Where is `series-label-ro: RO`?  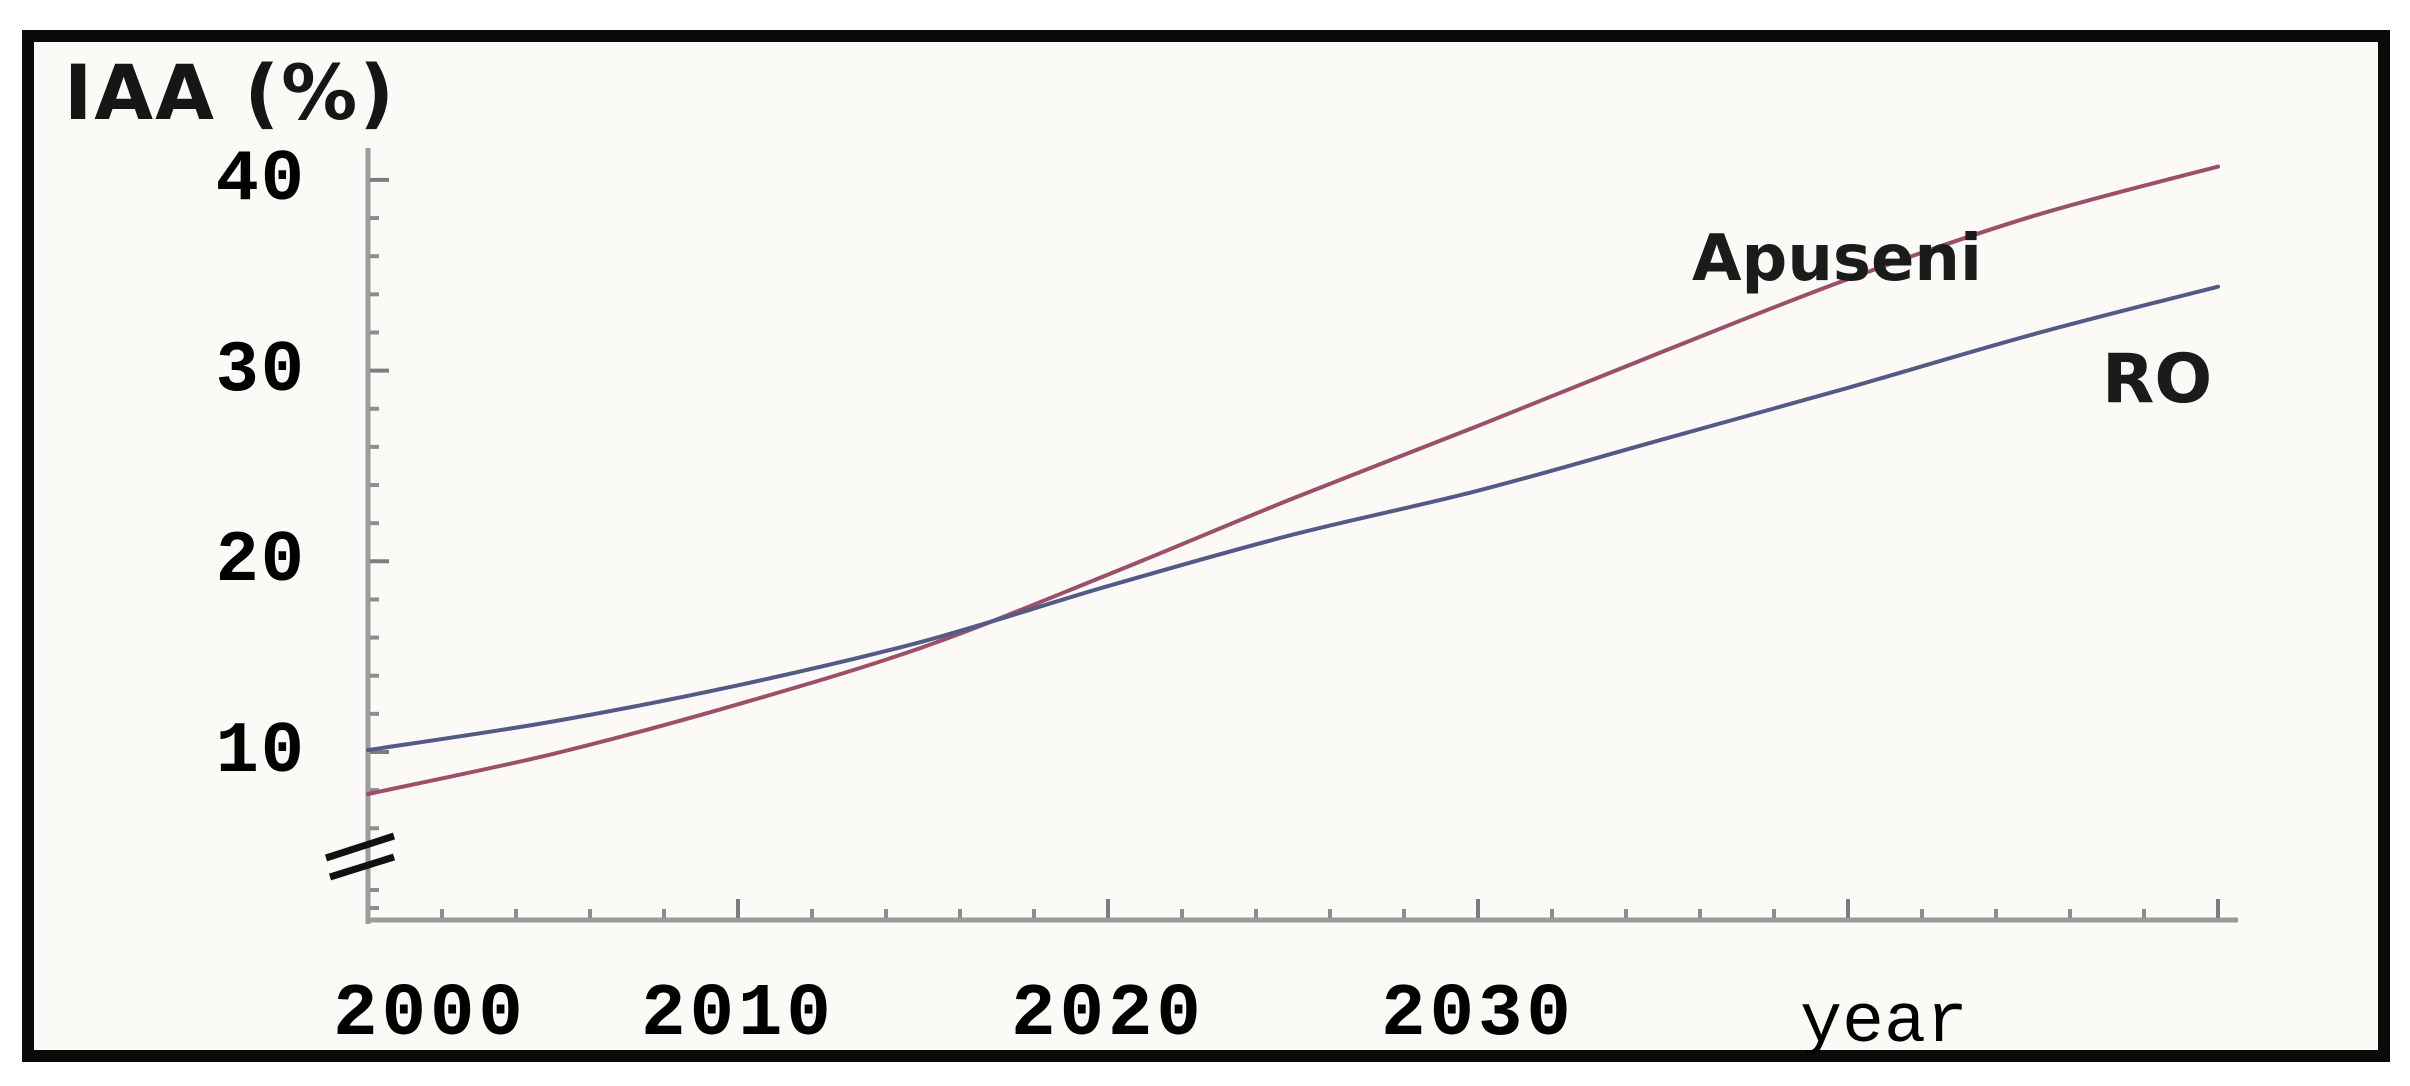 series-label-ro: RO is located at coordinates (2157, 379).